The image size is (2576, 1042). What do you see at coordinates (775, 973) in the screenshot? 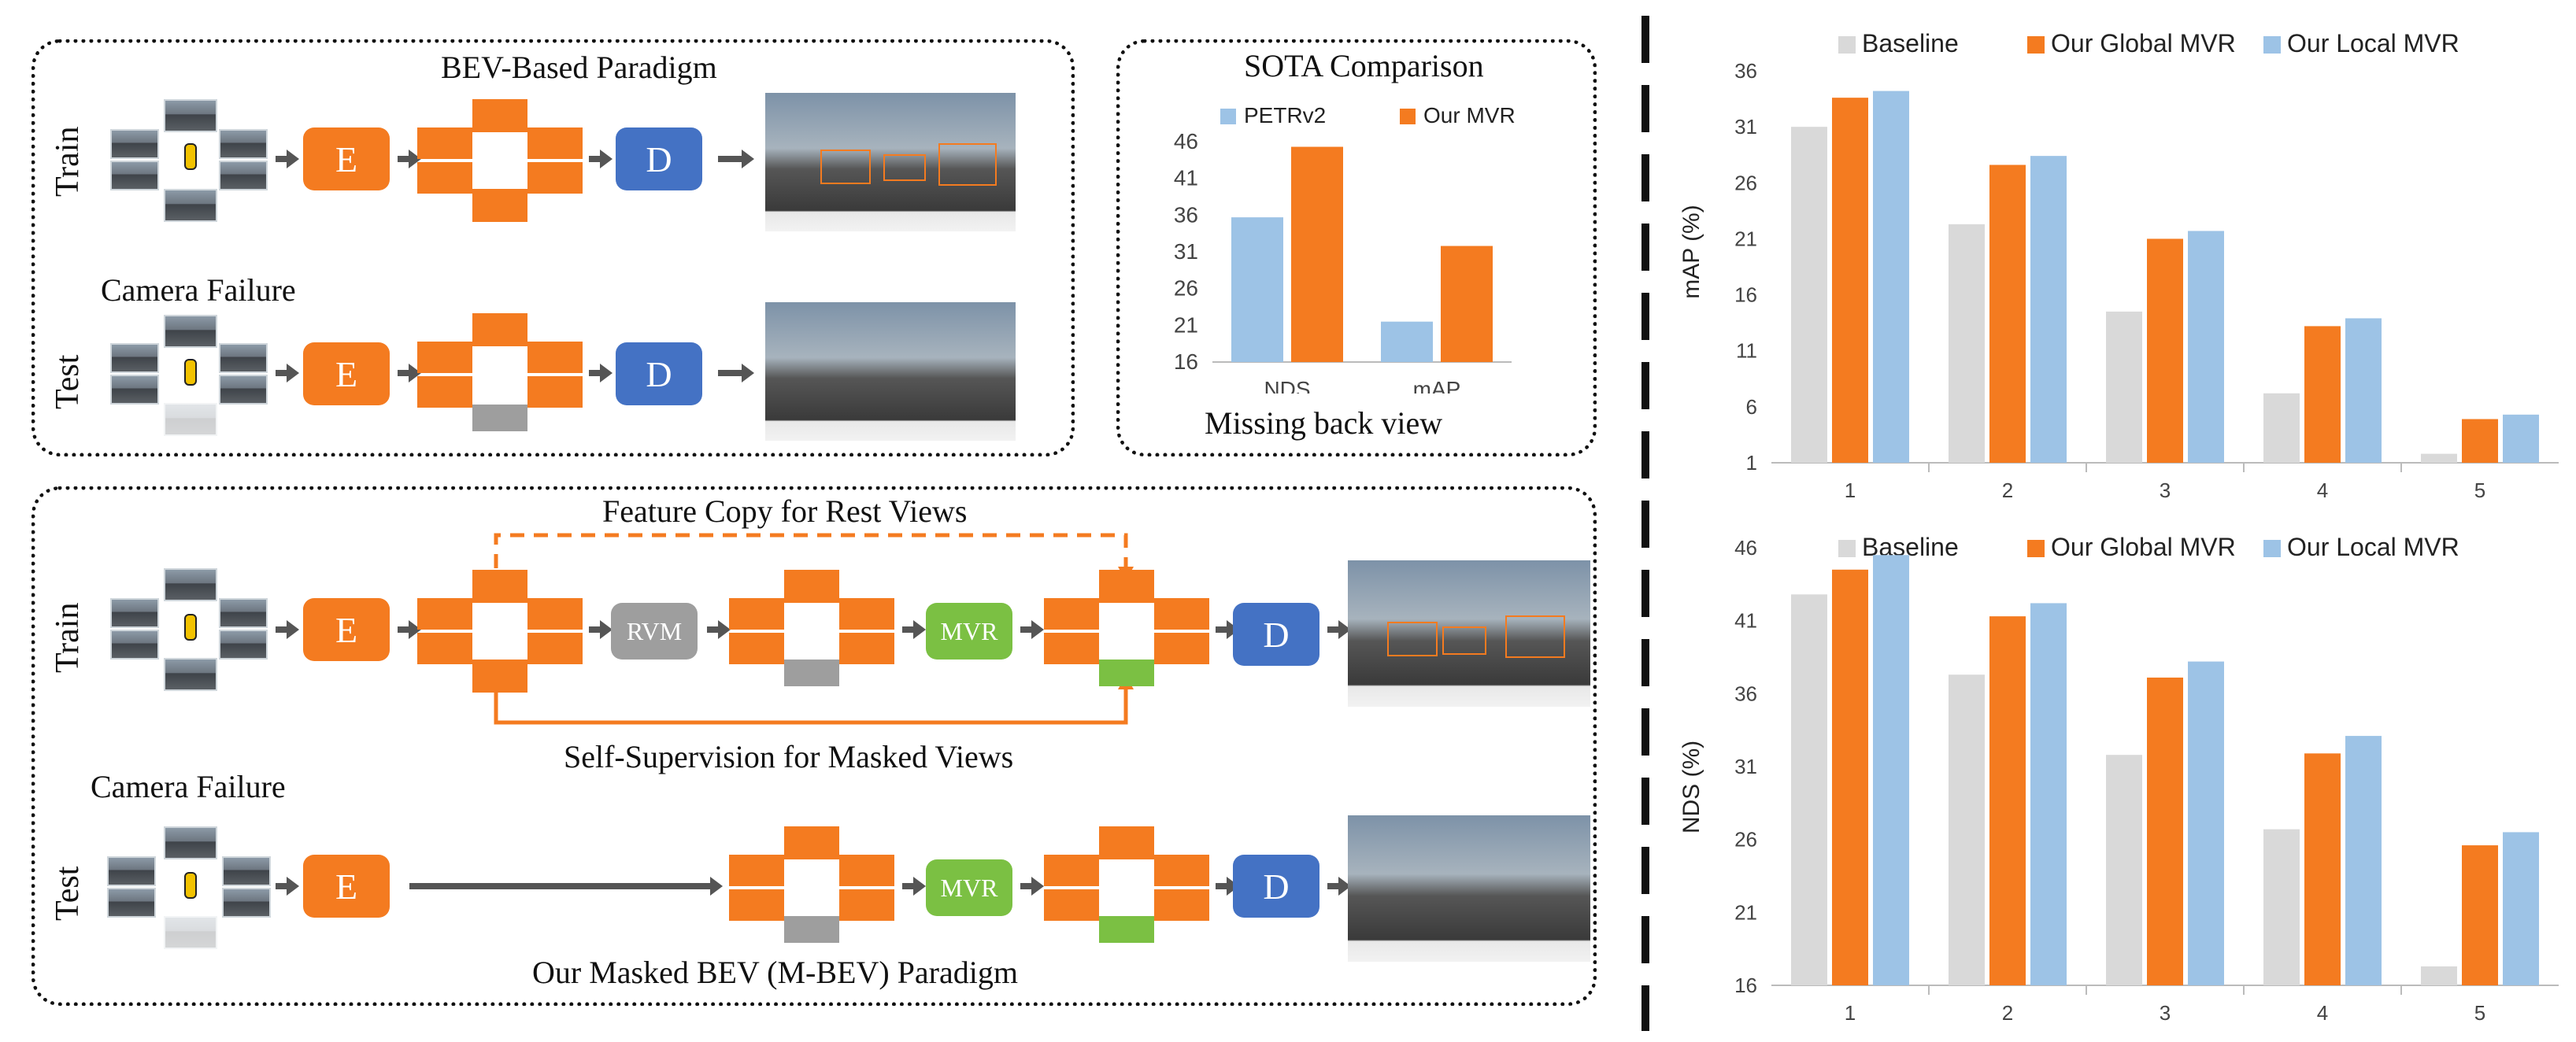
I see `panel-b-title: Our Masked BEV (M-BEV) Paradigm` at bounding box center [775, 973].